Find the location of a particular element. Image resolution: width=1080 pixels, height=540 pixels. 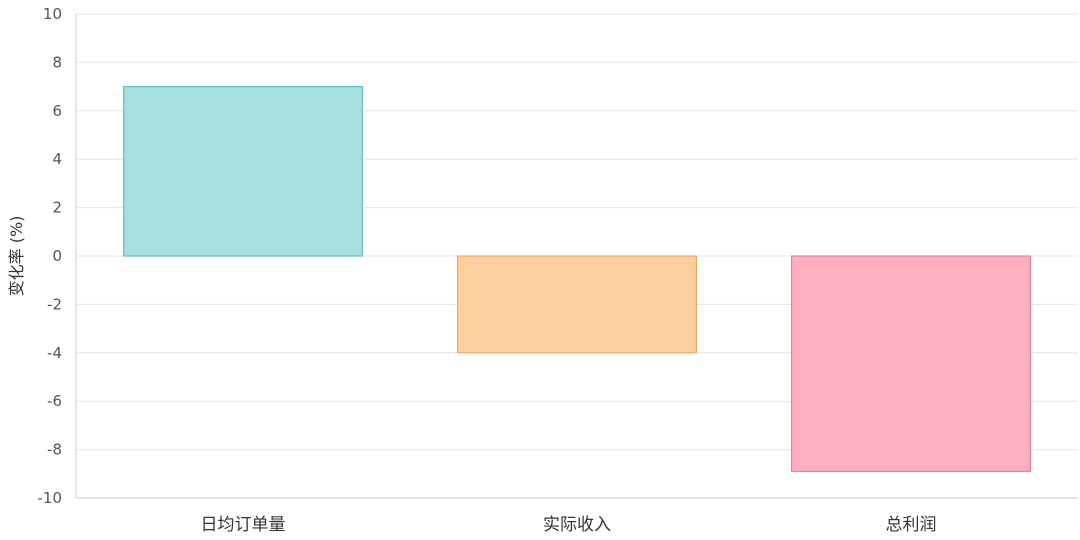

y-tick-label: 6 is located at coordinates (57, 111).